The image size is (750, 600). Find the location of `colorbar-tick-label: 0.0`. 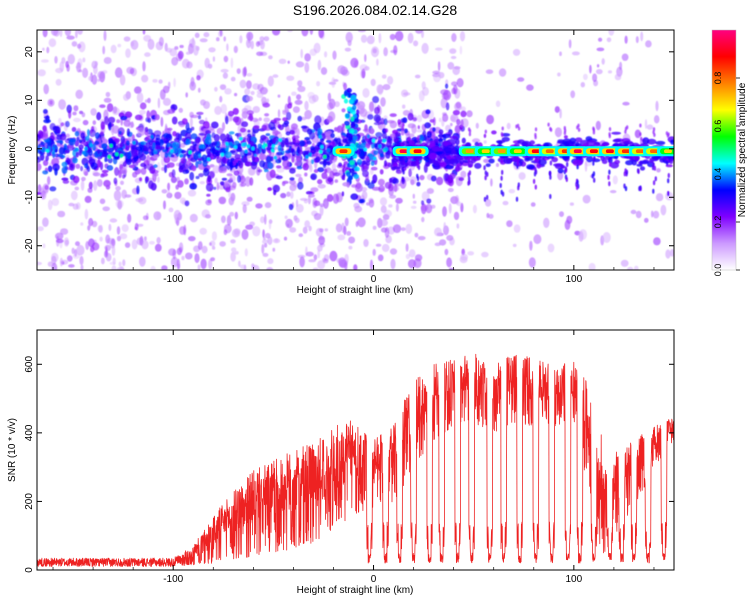

colorbar-tick-label: 0.0 is located at coordinates (718, 270).